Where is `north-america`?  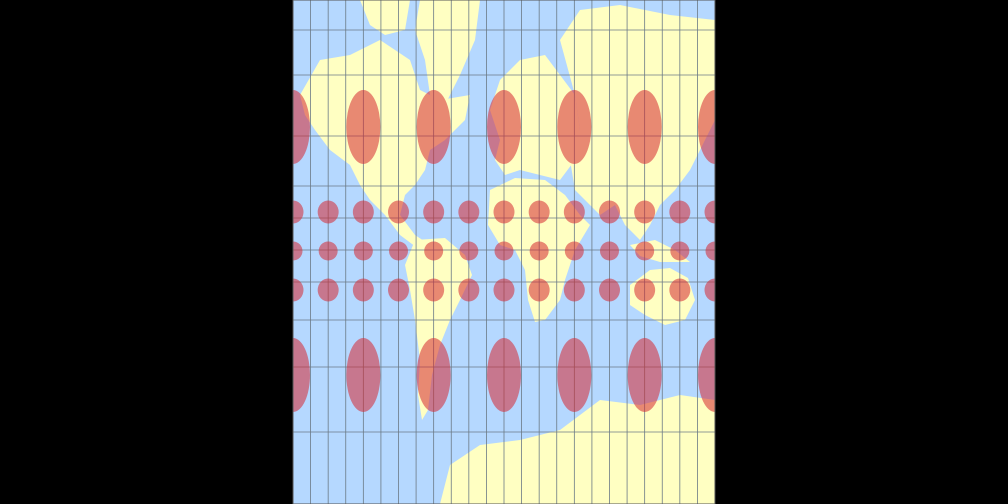 north-america is located at coordinates (385, 145).